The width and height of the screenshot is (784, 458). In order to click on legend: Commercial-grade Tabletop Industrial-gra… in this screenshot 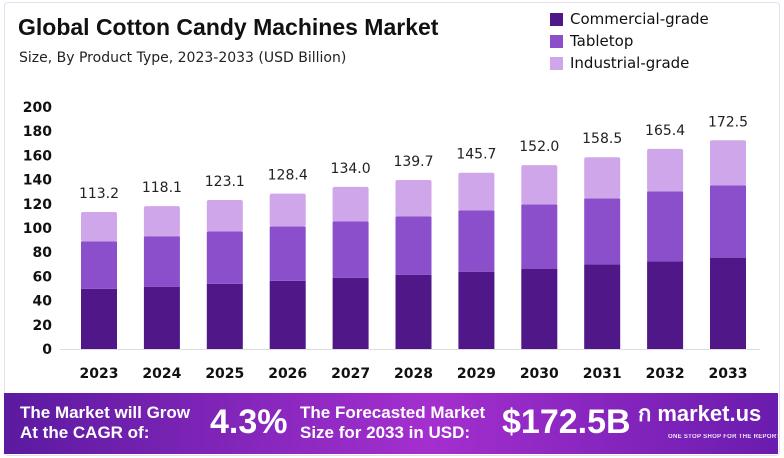, I will do `click(629, 41)`.